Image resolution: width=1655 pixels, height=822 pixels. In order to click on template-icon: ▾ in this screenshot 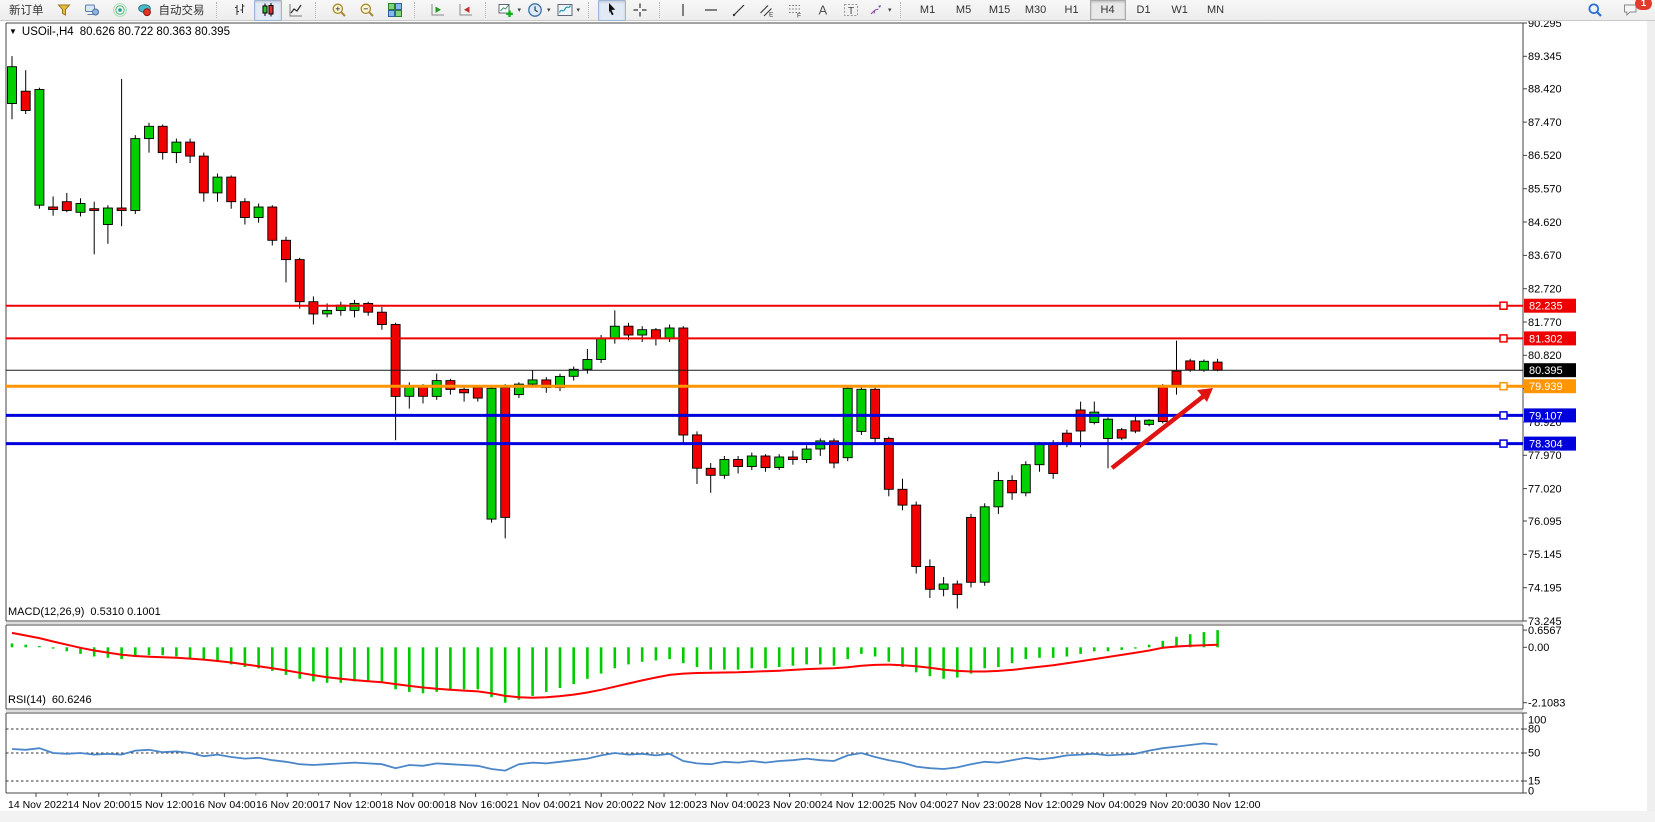, I will do `click(569, 10)`.